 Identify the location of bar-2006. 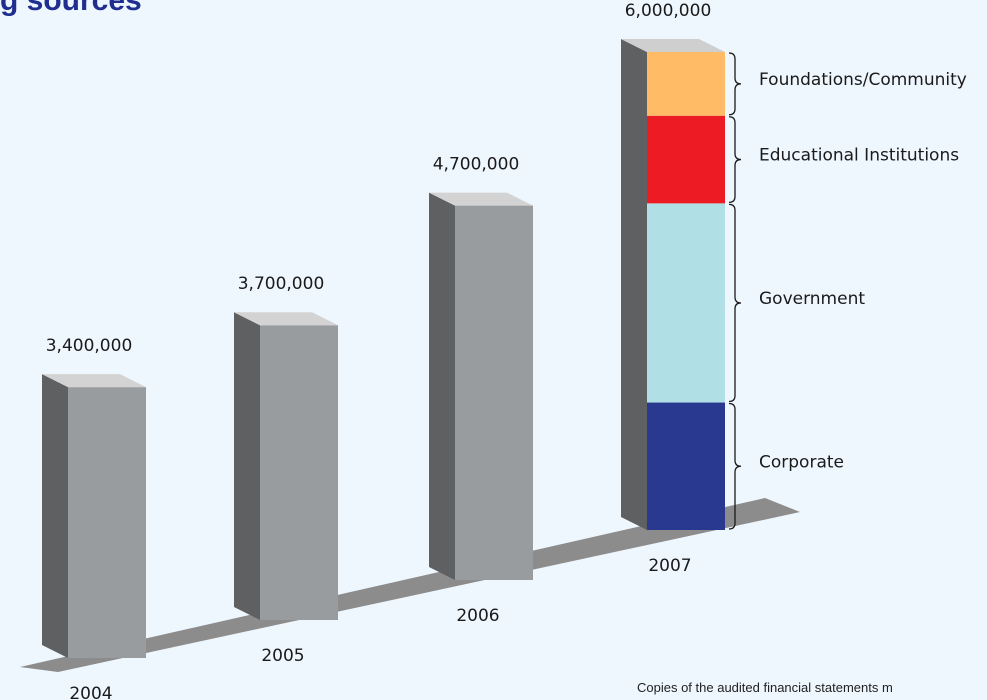
(481, 386).